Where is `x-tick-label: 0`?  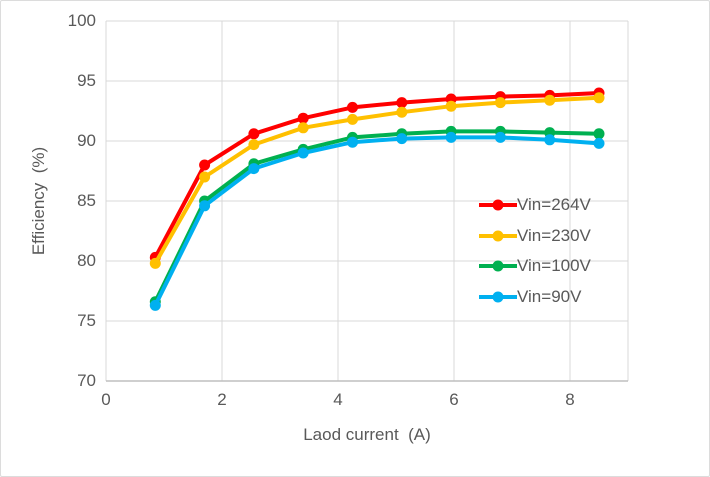 x-tick-label: 0 is located at coordinates (106, 399).